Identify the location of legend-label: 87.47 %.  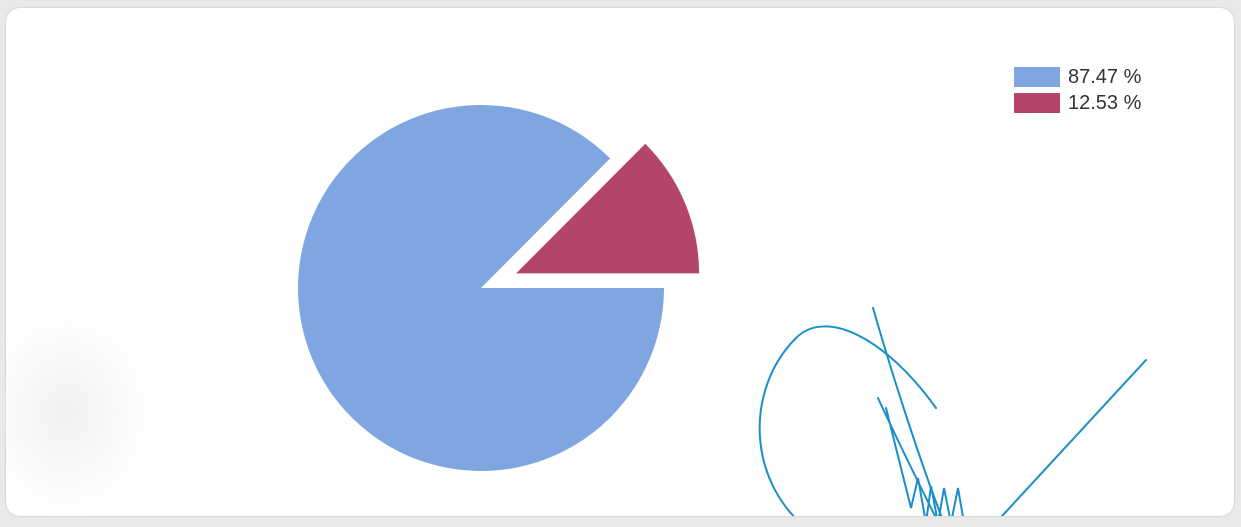
(1105, 76).